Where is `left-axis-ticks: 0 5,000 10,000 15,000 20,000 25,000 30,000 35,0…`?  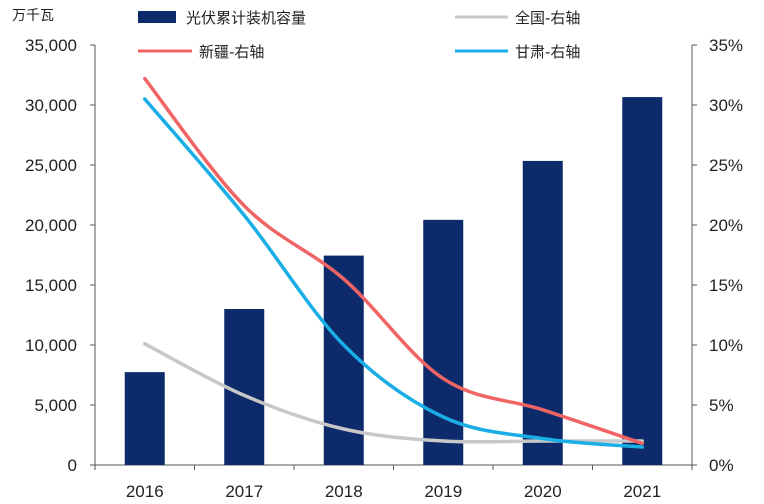
left-axis-ticks: 0 5,000 10,000 15,000 20,000 25,000 30,000 35,0… is located at coordinates (60, 255).